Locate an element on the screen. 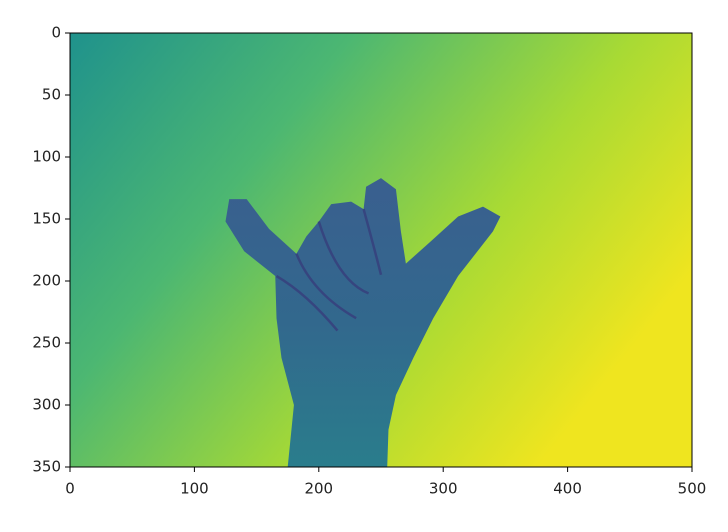  y-tick-label: 250 is located at coordinates (46, 343).